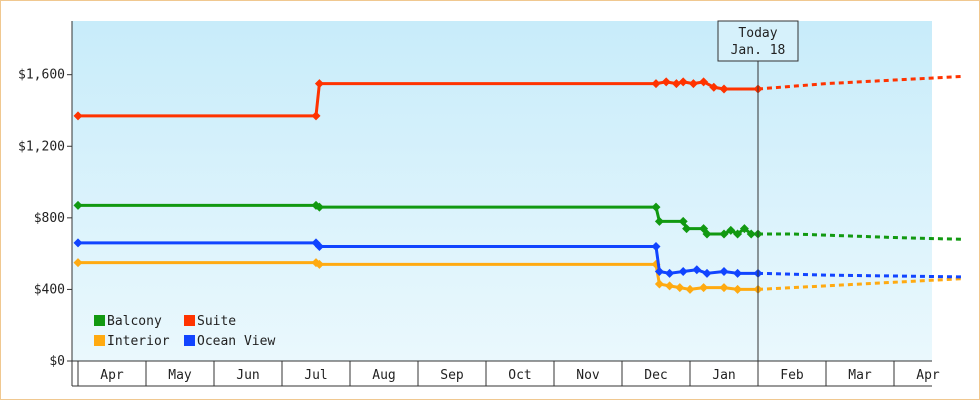  What do you see at coordinates (518, 220) in the screenshot?
I see `series-balcony` at bounding box center [518, 220].